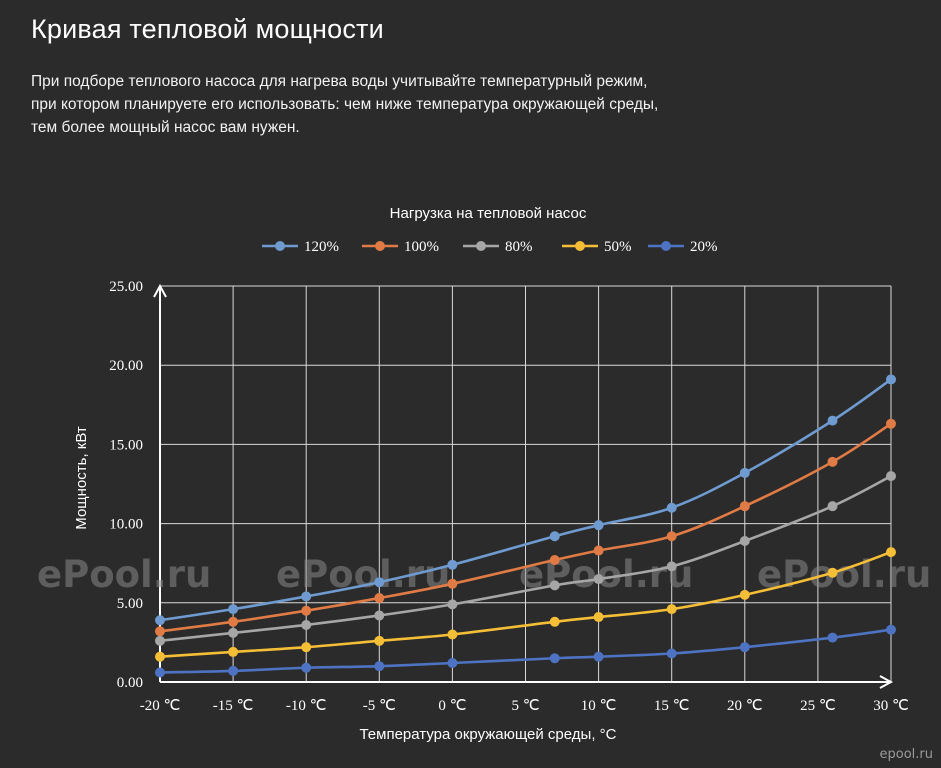 This screenshot has width=941, height=768. Describe the element at coordinates (519, 247) in the screenshot. I see `legend-label: 80%` at that location.